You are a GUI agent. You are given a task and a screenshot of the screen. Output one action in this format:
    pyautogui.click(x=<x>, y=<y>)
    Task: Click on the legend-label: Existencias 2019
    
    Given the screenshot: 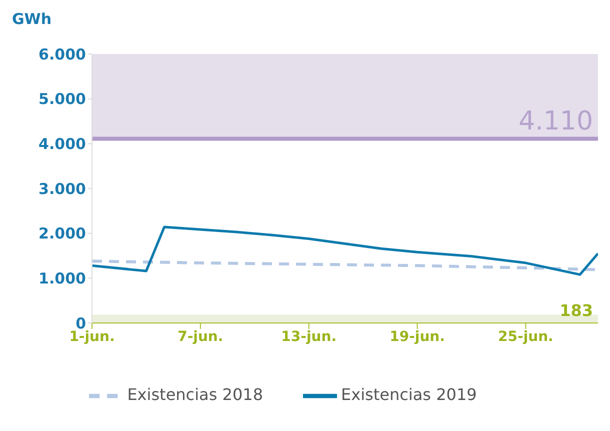 What is the action you would take?
    pyautogui.click(x=409, y=394)
    